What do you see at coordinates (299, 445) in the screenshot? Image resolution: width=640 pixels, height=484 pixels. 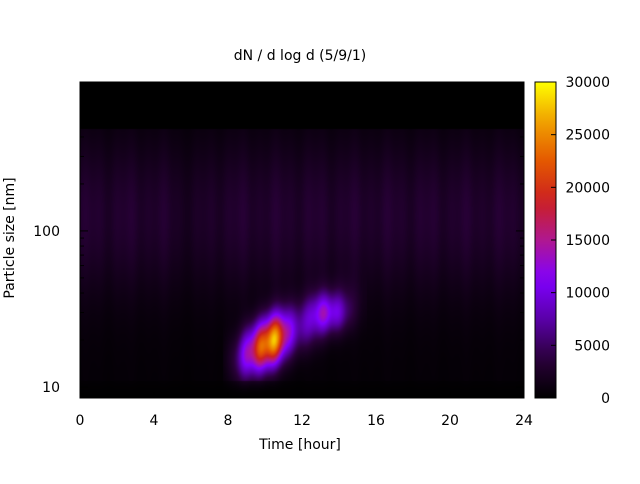 I see `x-axis-label: Time [hour]` at bounding box center [299, 445].